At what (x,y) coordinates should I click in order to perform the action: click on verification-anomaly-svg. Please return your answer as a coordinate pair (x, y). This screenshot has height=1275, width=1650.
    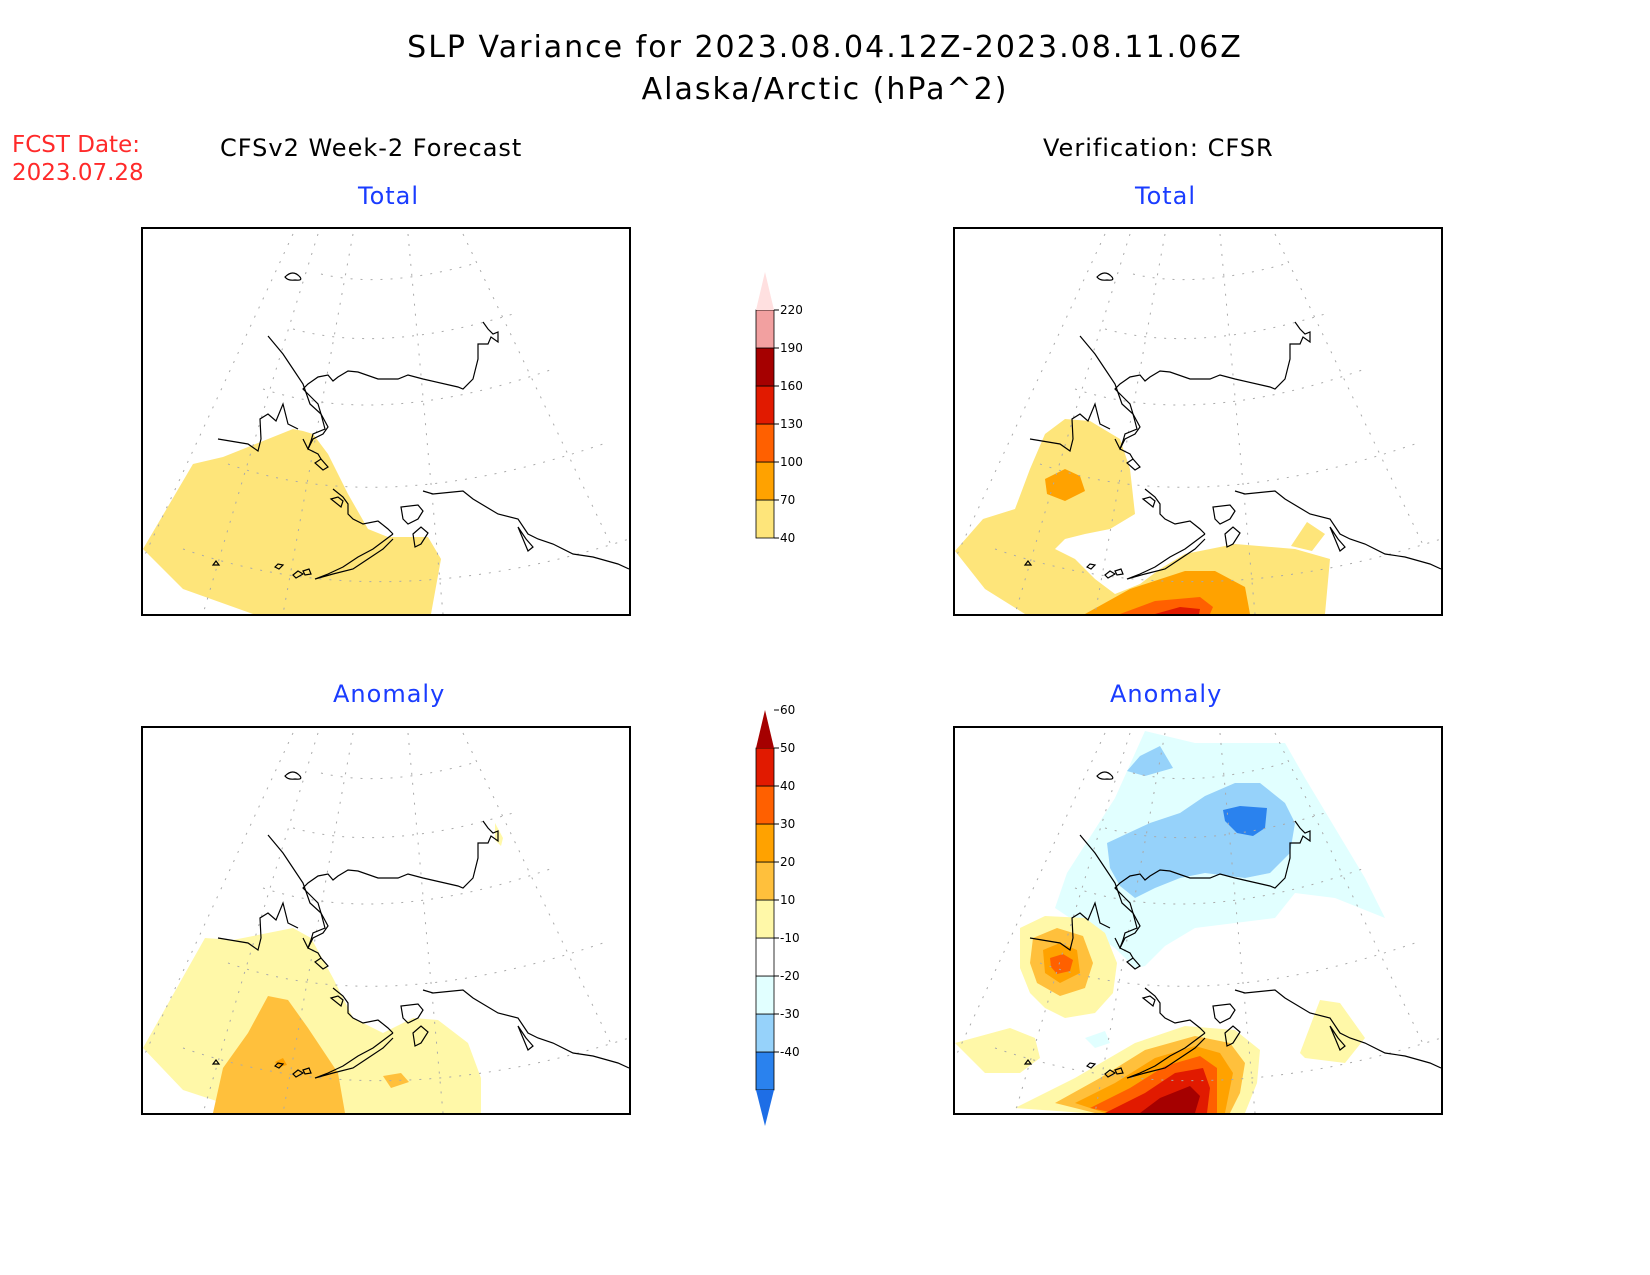
    Looking at the image, I should click on (1198, 922).